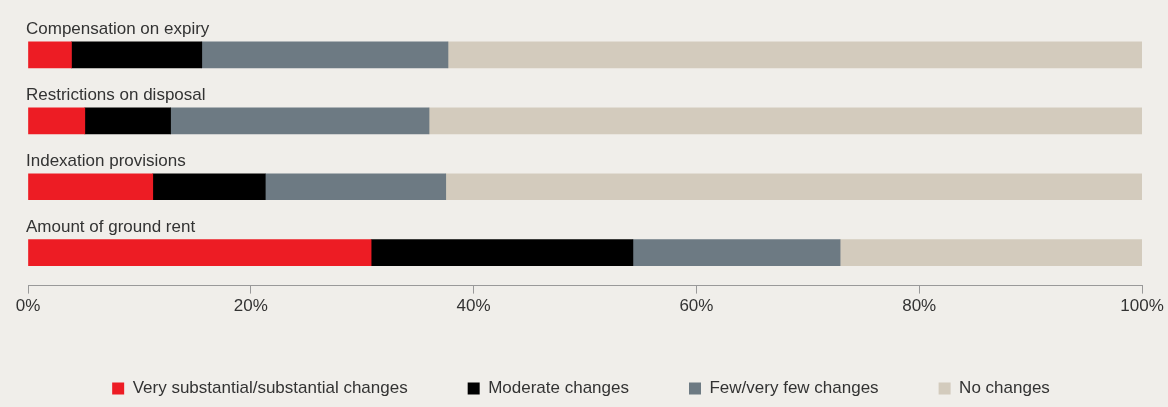 Image resolution: width=1168 pixels, height=407 pixels. Describe the element at coordinates (118, 29) in the screenshot. I see `y-tick-label: Compensation on expiry` at that location.